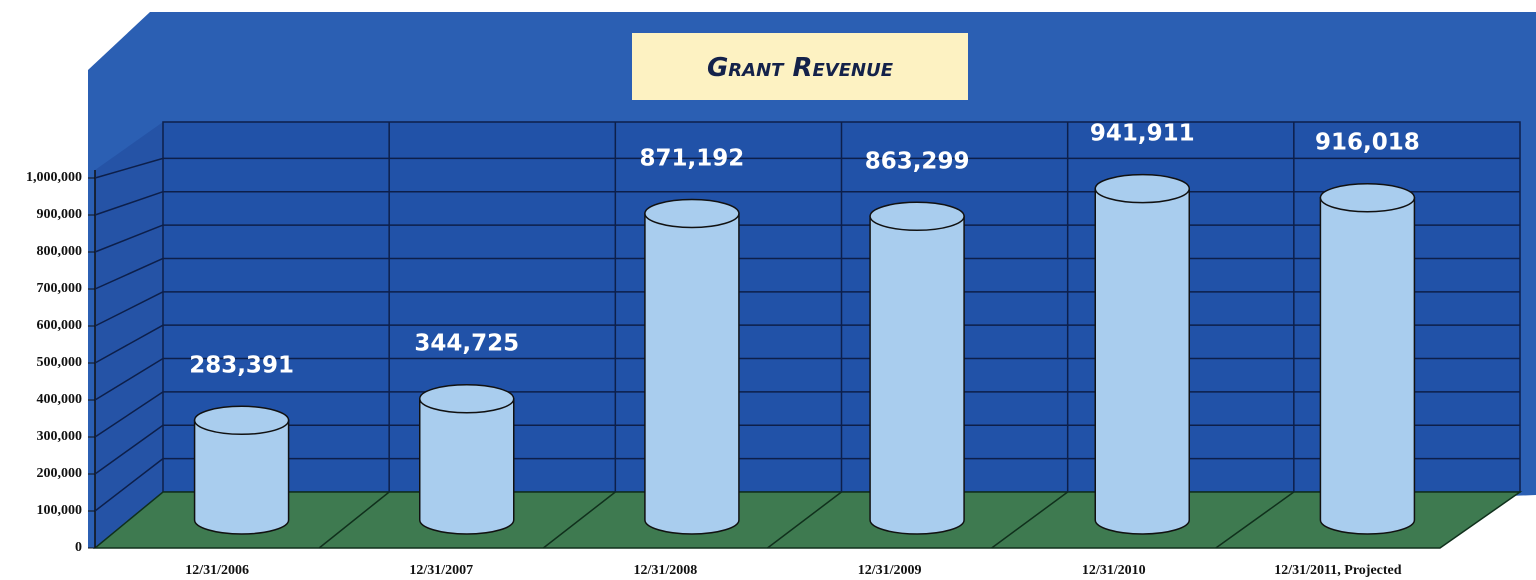 The width and height of the screenshot is (1536, 580). What do you see at coordinates (466, 344) in the screenshot?
I see `value-label: 344,725` at bounding box center [466, 344].